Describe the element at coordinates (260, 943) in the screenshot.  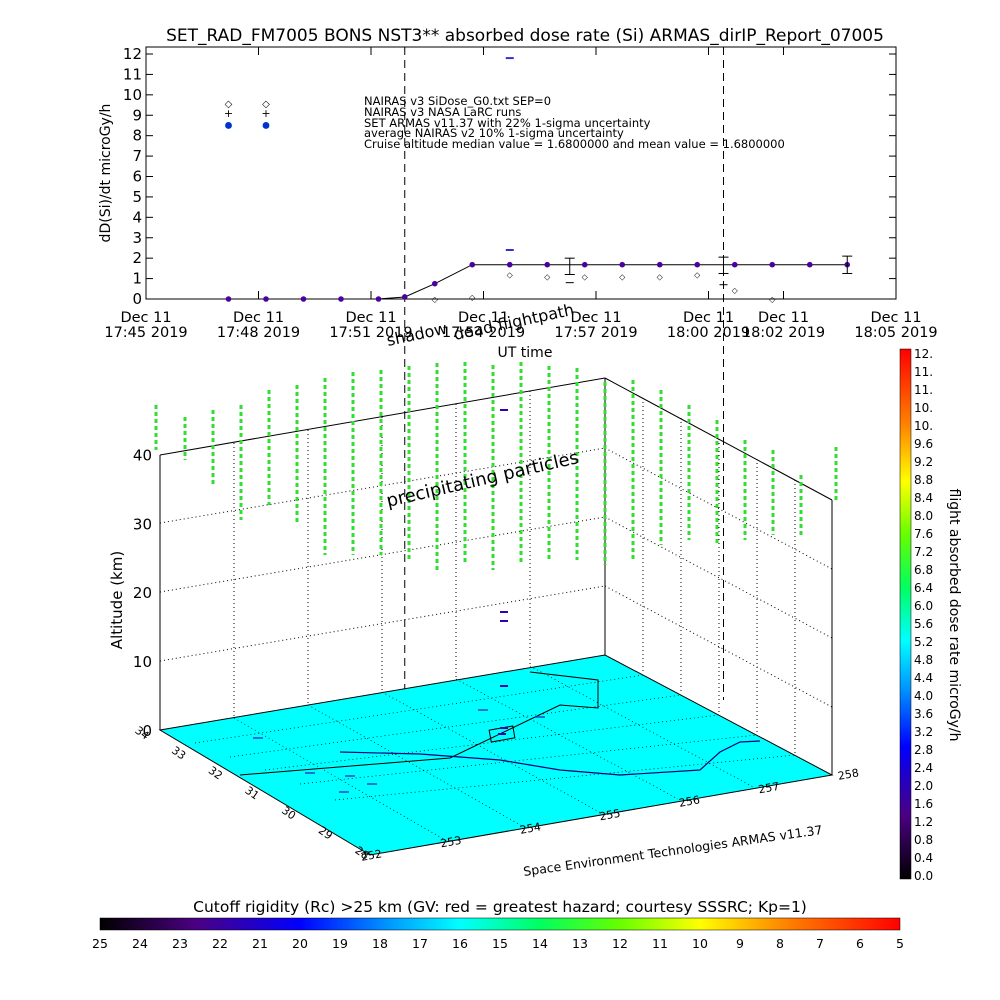
I see `cutoff-rigidity-colorbar-label: 21` at that location.